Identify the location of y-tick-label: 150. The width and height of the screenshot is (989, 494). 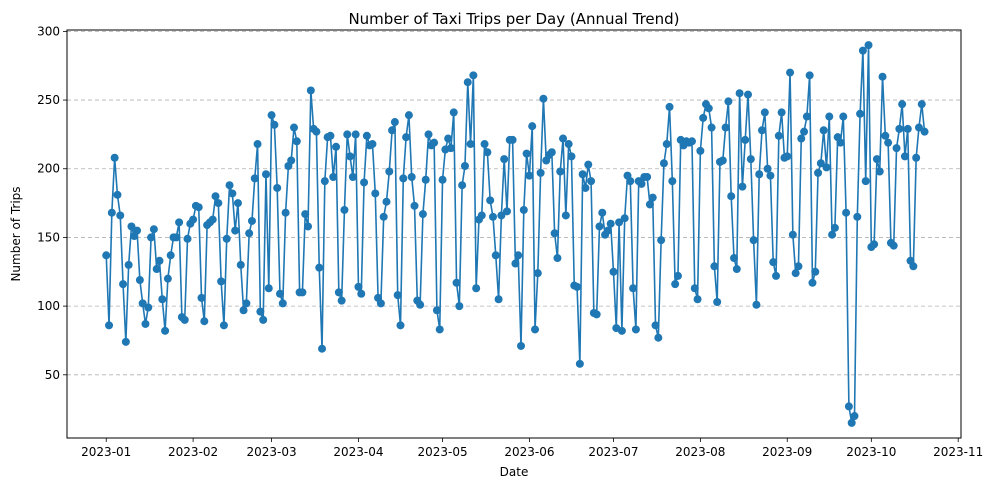
(48, 237).